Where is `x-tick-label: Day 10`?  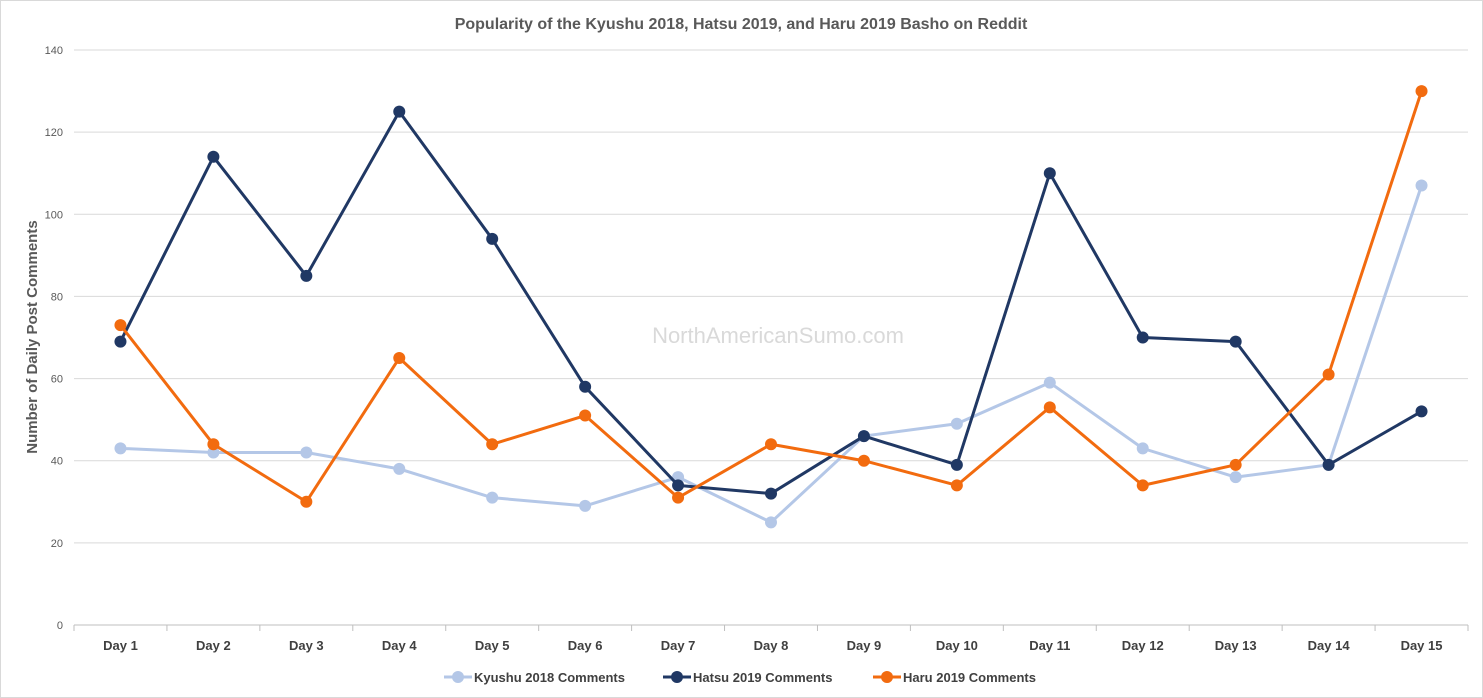 x-tick-label: Day 10 is located at coordinates (957, 645).